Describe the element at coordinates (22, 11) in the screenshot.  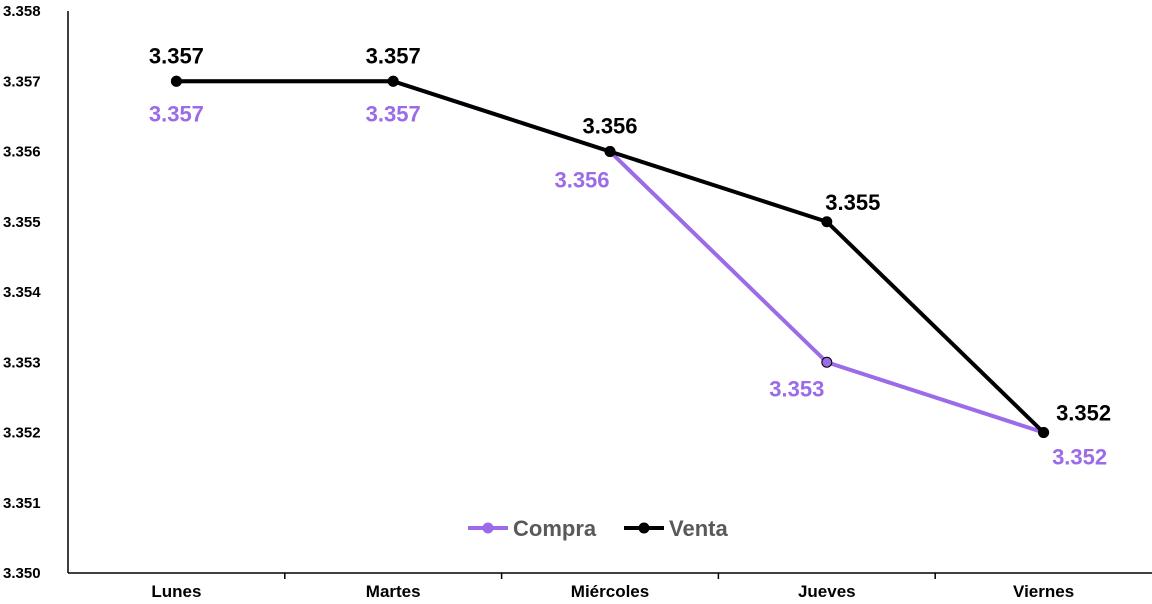
I see `y-tick-label: 3.358` at that location.